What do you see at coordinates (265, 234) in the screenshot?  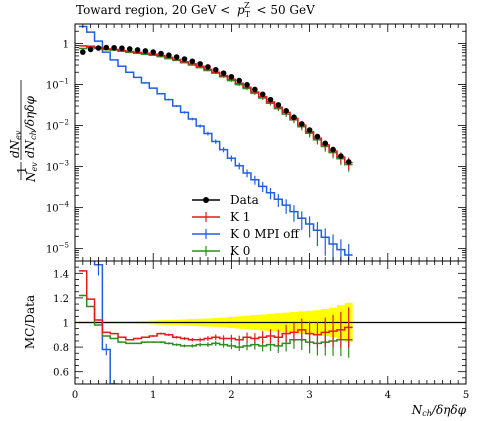 I see `legend-label-2: K 0 MPI off` at bounding box center [265, 234].